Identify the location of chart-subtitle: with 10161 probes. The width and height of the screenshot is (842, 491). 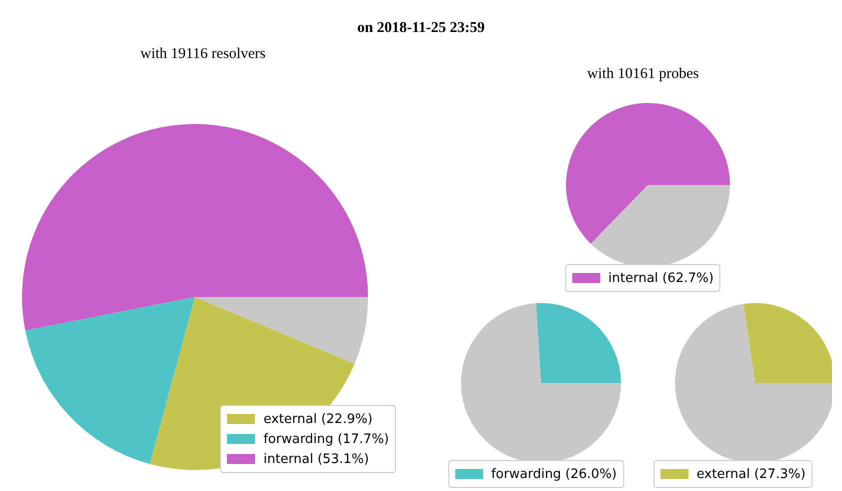
(643, 74).